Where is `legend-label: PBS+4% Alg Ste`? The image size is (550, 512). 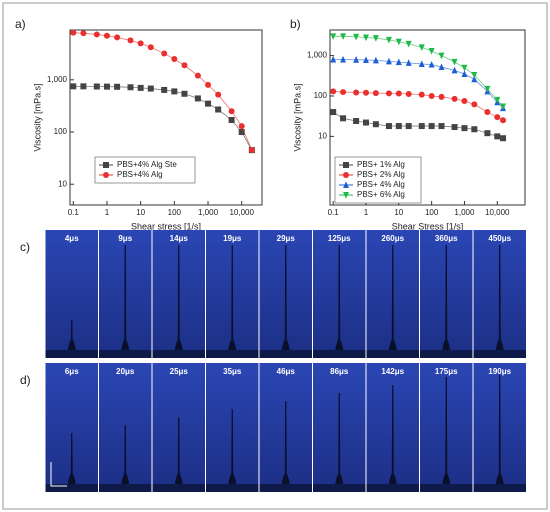 legend-label: PBS+4% Alg Ste is located at coordinates (147, 164).